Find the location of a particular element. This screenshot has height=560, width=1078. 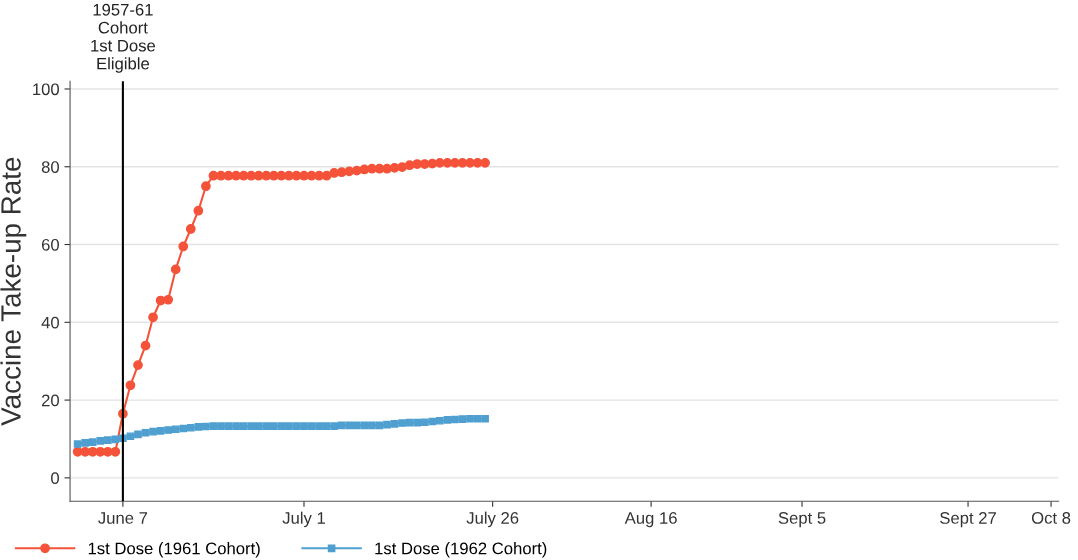

legend-label: 1st Dose (1962 Cohort) is located at coordinates (461, 550).